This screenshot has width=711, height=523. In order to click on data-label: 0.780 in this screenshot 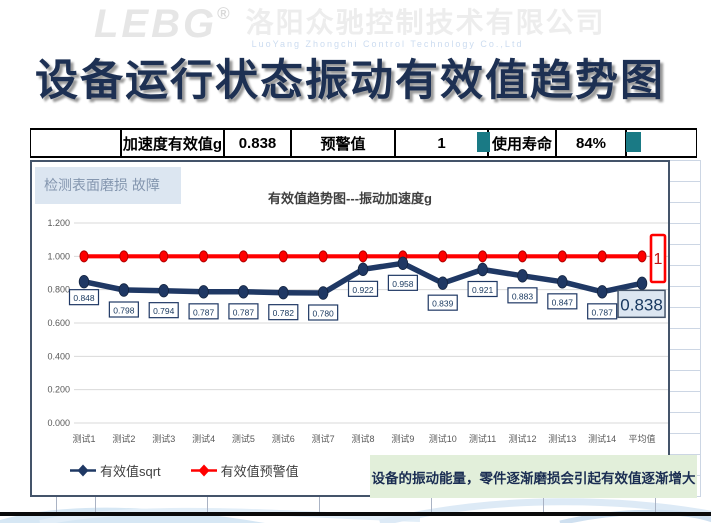, I will do `click(324, 314)`.